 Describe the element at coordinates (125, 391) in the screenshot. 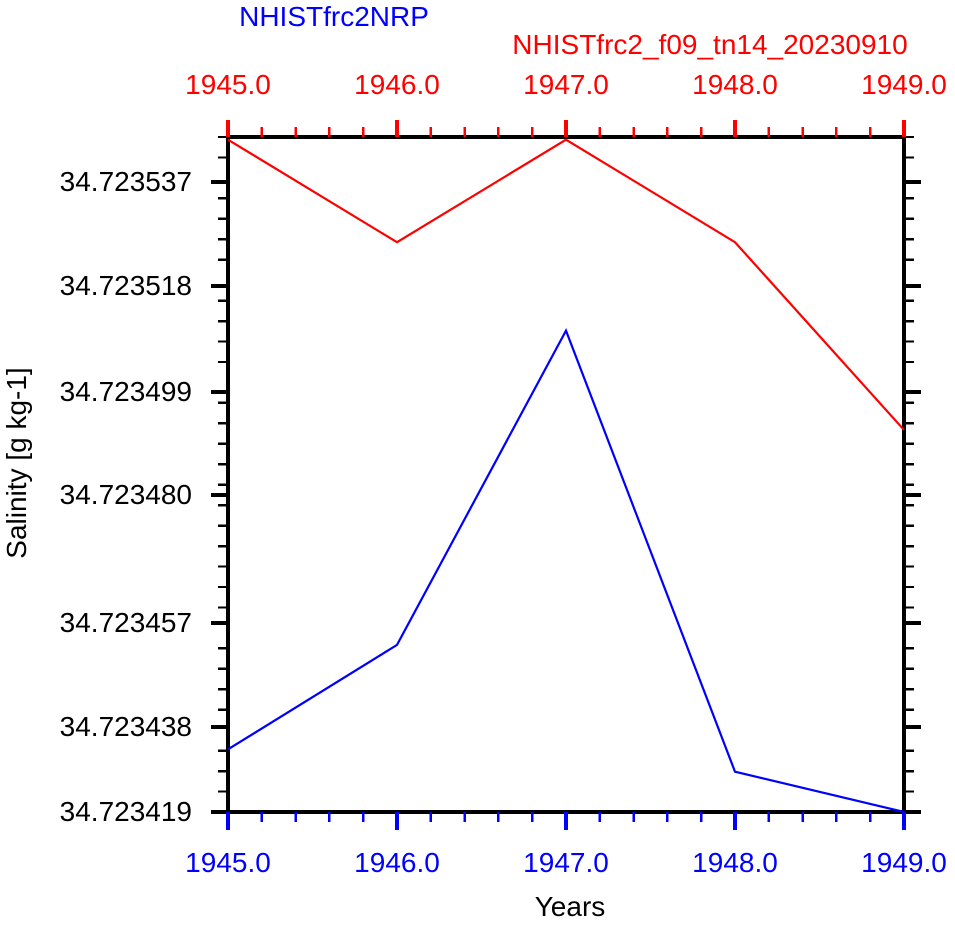

I see `y-tick-label: 34.723499` at that location.